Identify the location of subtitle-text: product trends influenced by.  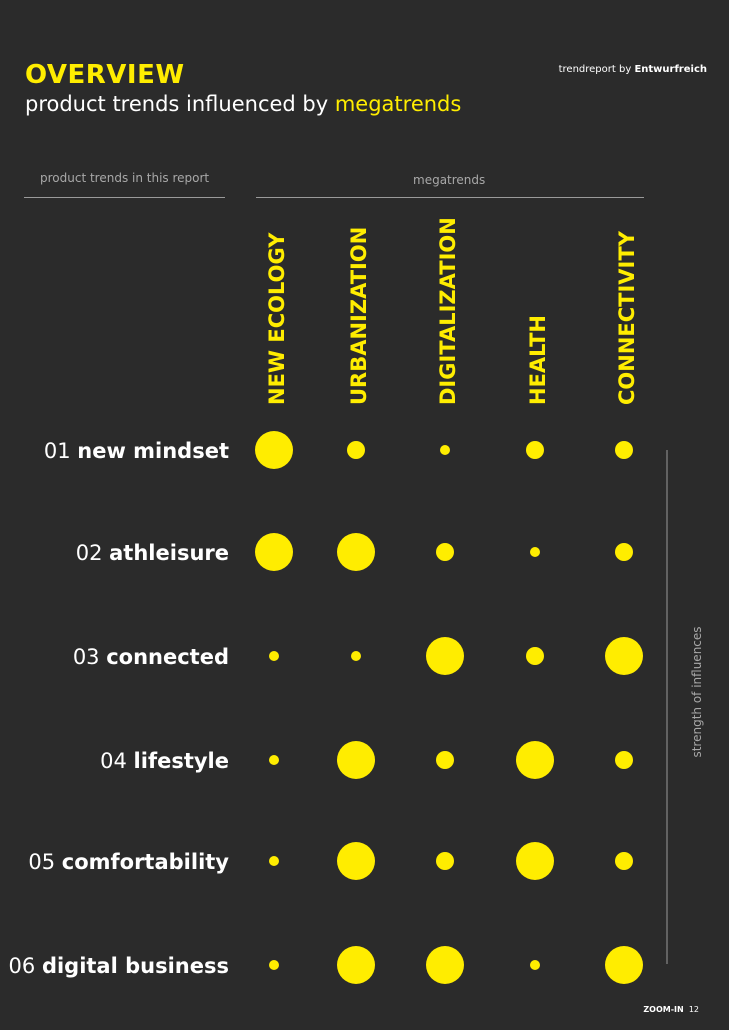
(180, 104).